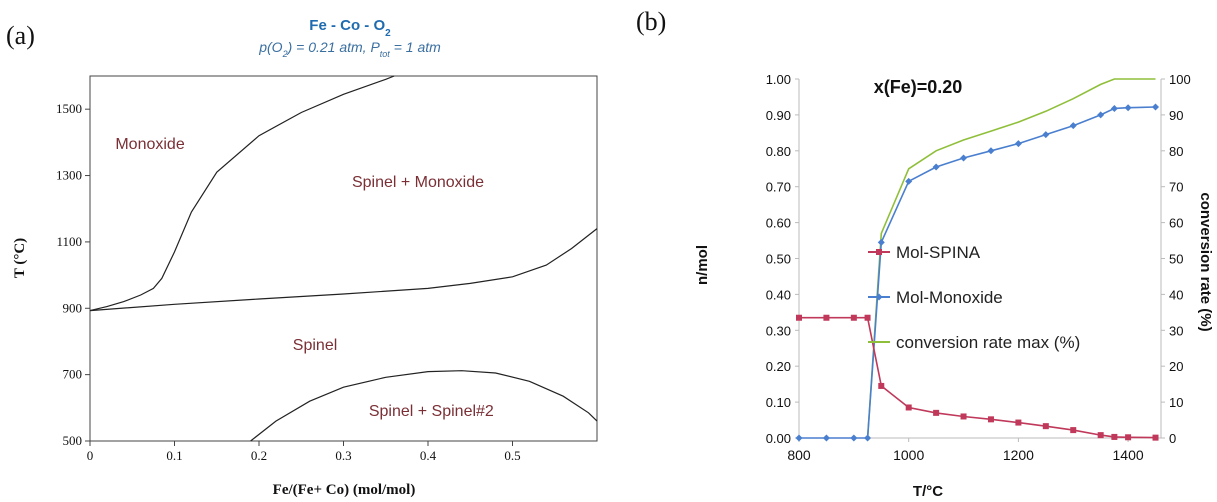  I want to click on conversion-chart-x-axis-label: T/°C, so click(928, 491).